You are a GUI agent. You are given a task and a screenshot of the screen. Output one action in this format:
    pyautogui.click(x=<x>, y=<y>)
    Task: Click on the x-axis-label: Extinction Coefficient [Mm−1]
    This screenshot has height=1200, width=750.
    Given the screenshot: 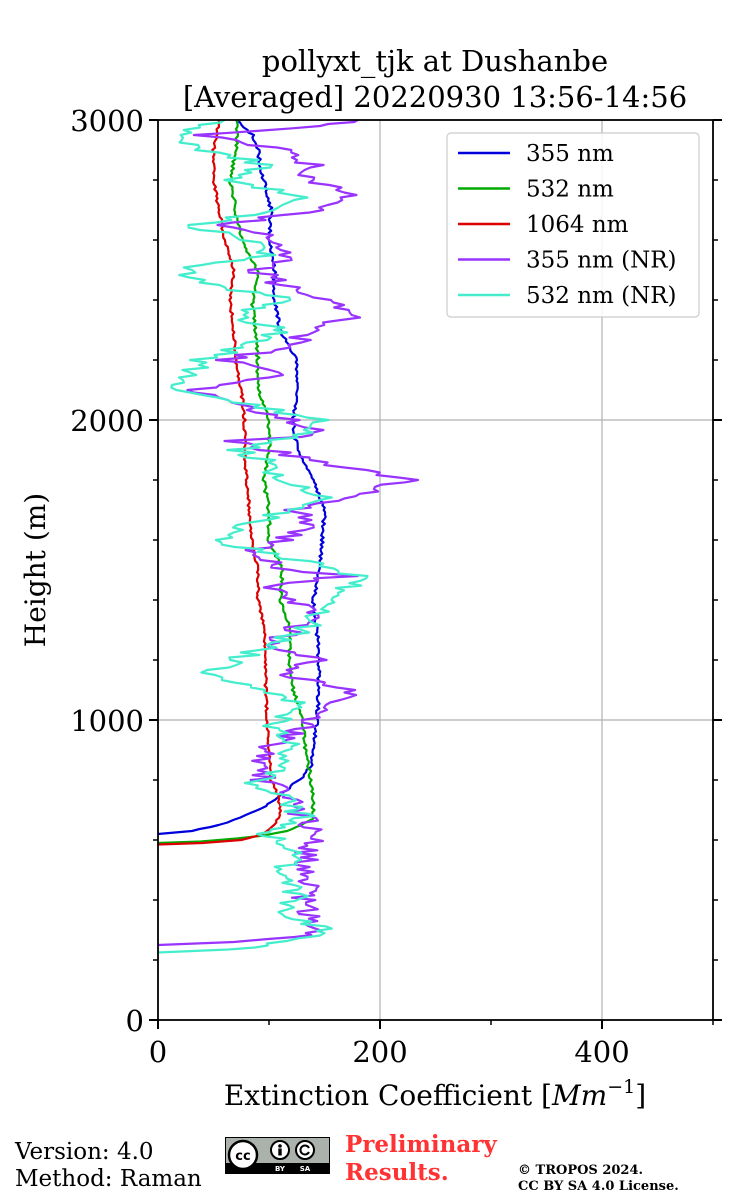 What is the action you would take?
    pyautogui.click(x=435, y=1094)
    